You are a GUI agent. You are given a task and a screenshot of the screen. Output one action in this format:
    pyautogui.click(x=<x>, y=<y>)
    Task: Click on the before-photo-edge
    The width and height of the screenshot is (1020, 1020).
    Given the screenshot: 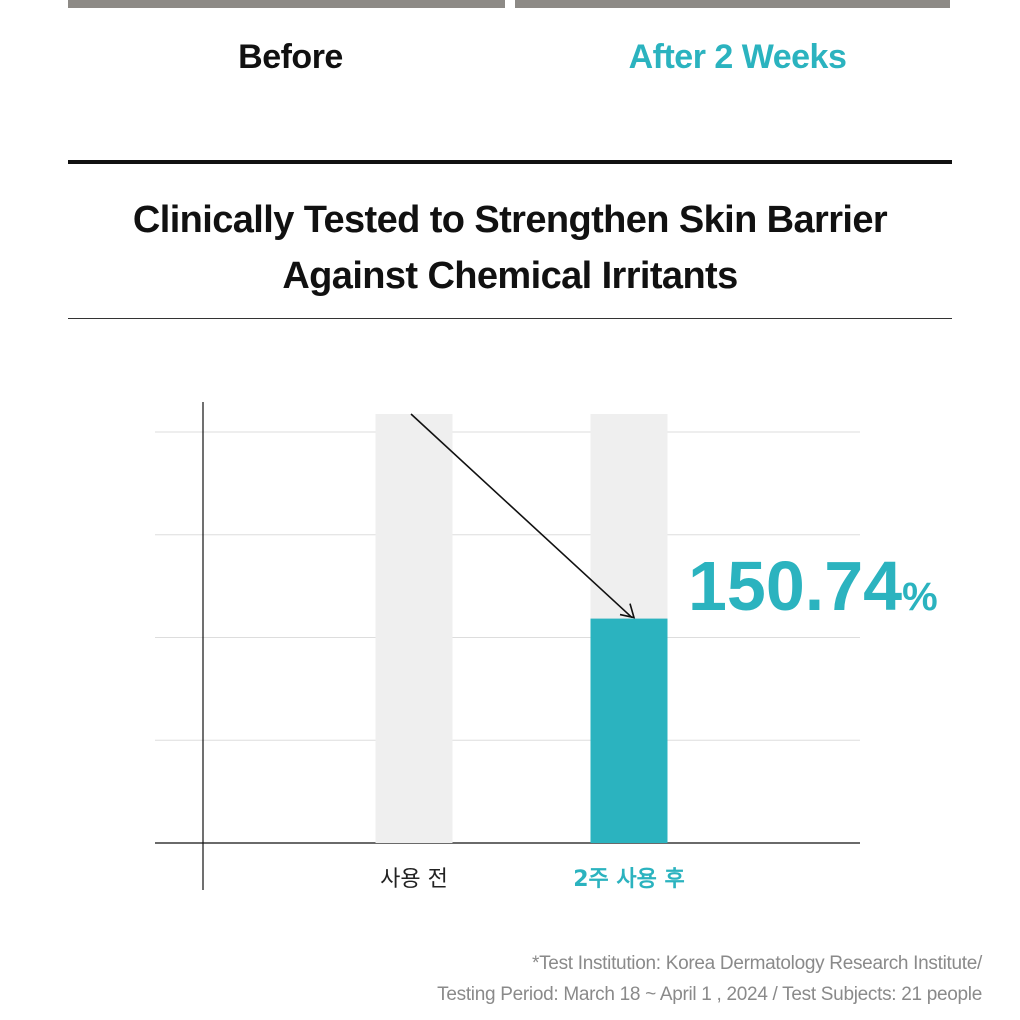 What is the action you would take?
    pyautogui.click(x=286, y=4)
    